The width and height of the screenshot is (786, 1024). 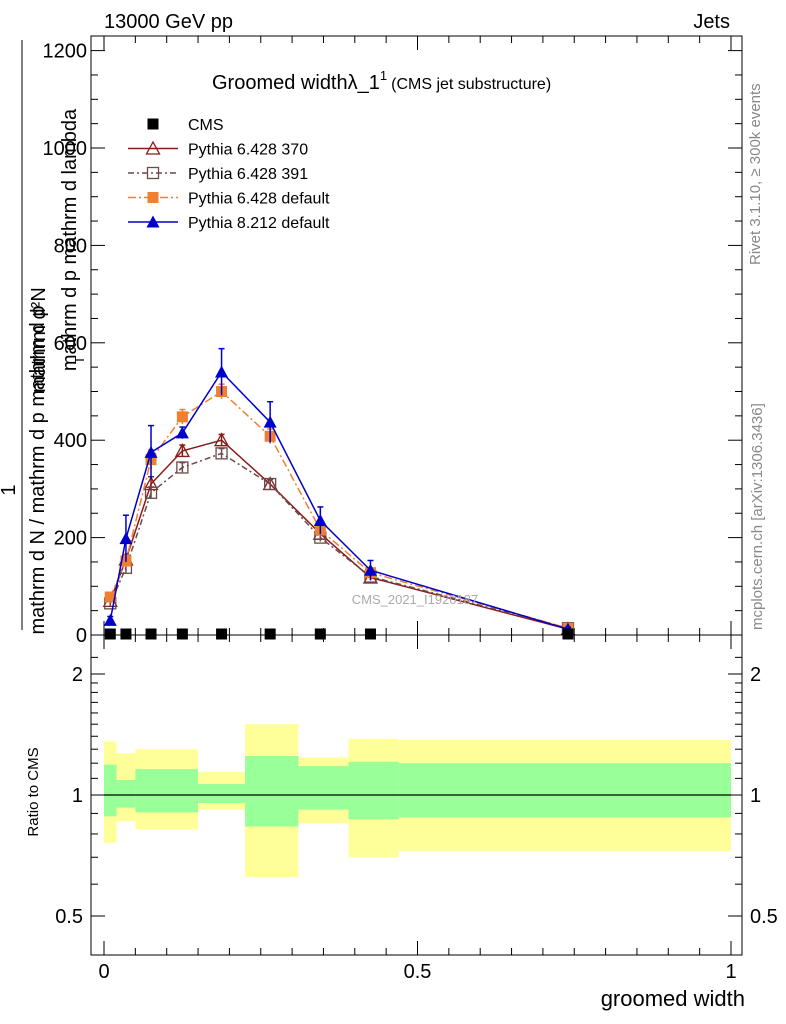 What do you see at coordinates (248, 174) in the screenshot?
I see `legend-label: Pythia 6.428 391` at bounding box center [248, 174].